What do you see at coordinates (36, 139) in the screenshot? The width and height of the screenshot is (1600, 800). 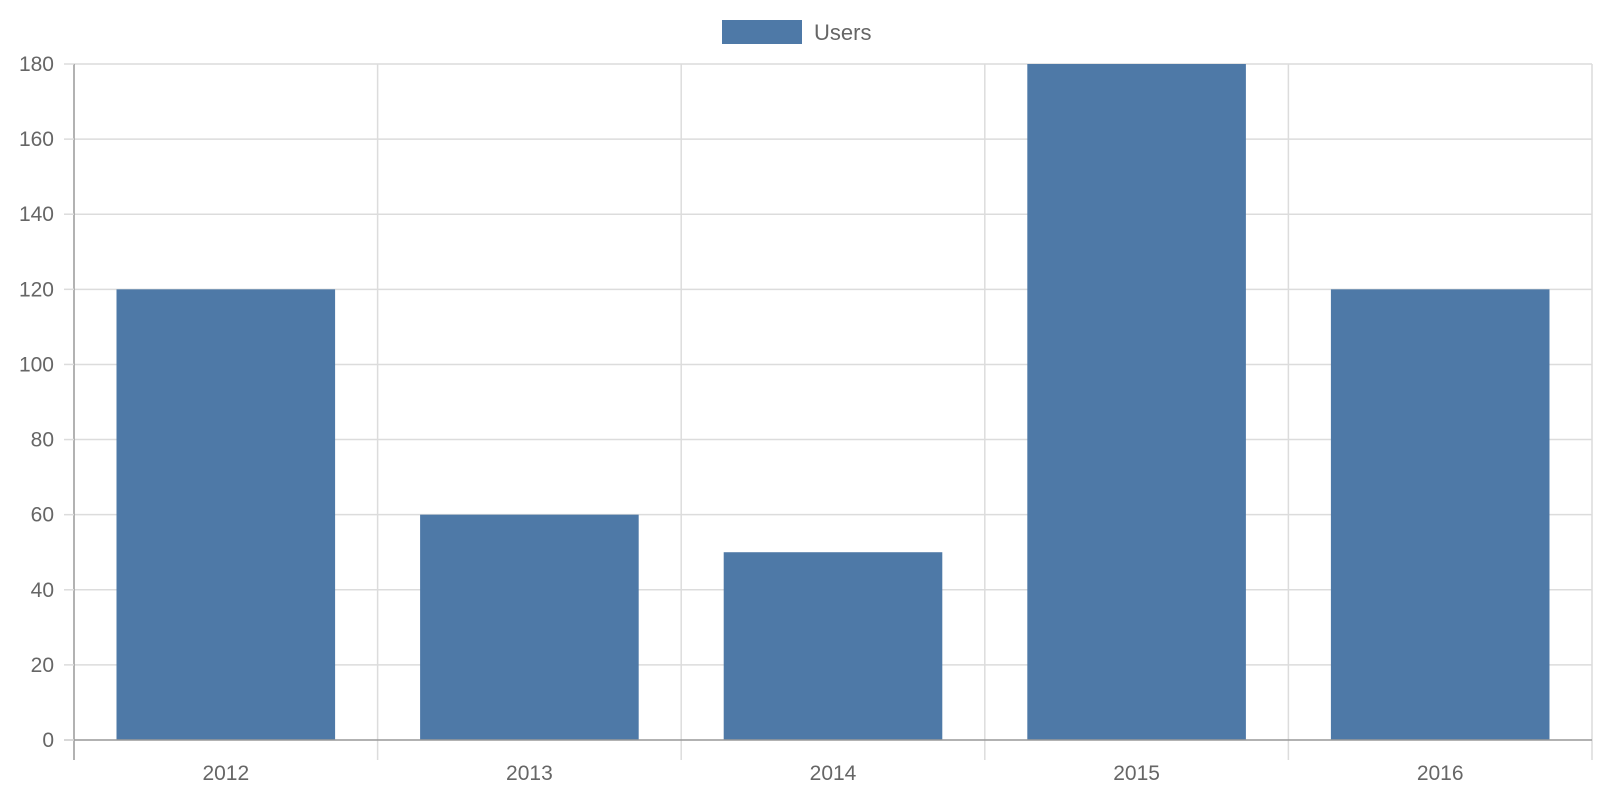 I see `y-tick-label: 160` at bounding box center [36, 139].